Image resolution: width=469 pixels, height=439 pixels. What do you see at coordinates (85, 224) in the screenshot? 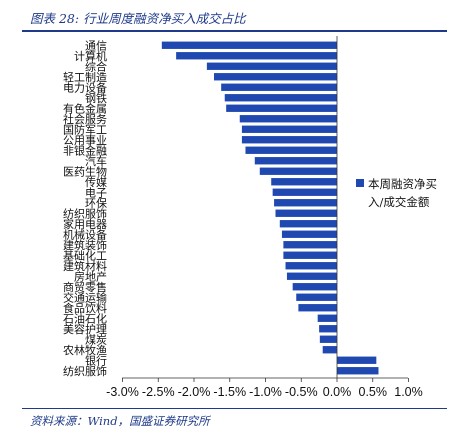
I see `category-label: 家用电器` at bounding box center [85, 224].